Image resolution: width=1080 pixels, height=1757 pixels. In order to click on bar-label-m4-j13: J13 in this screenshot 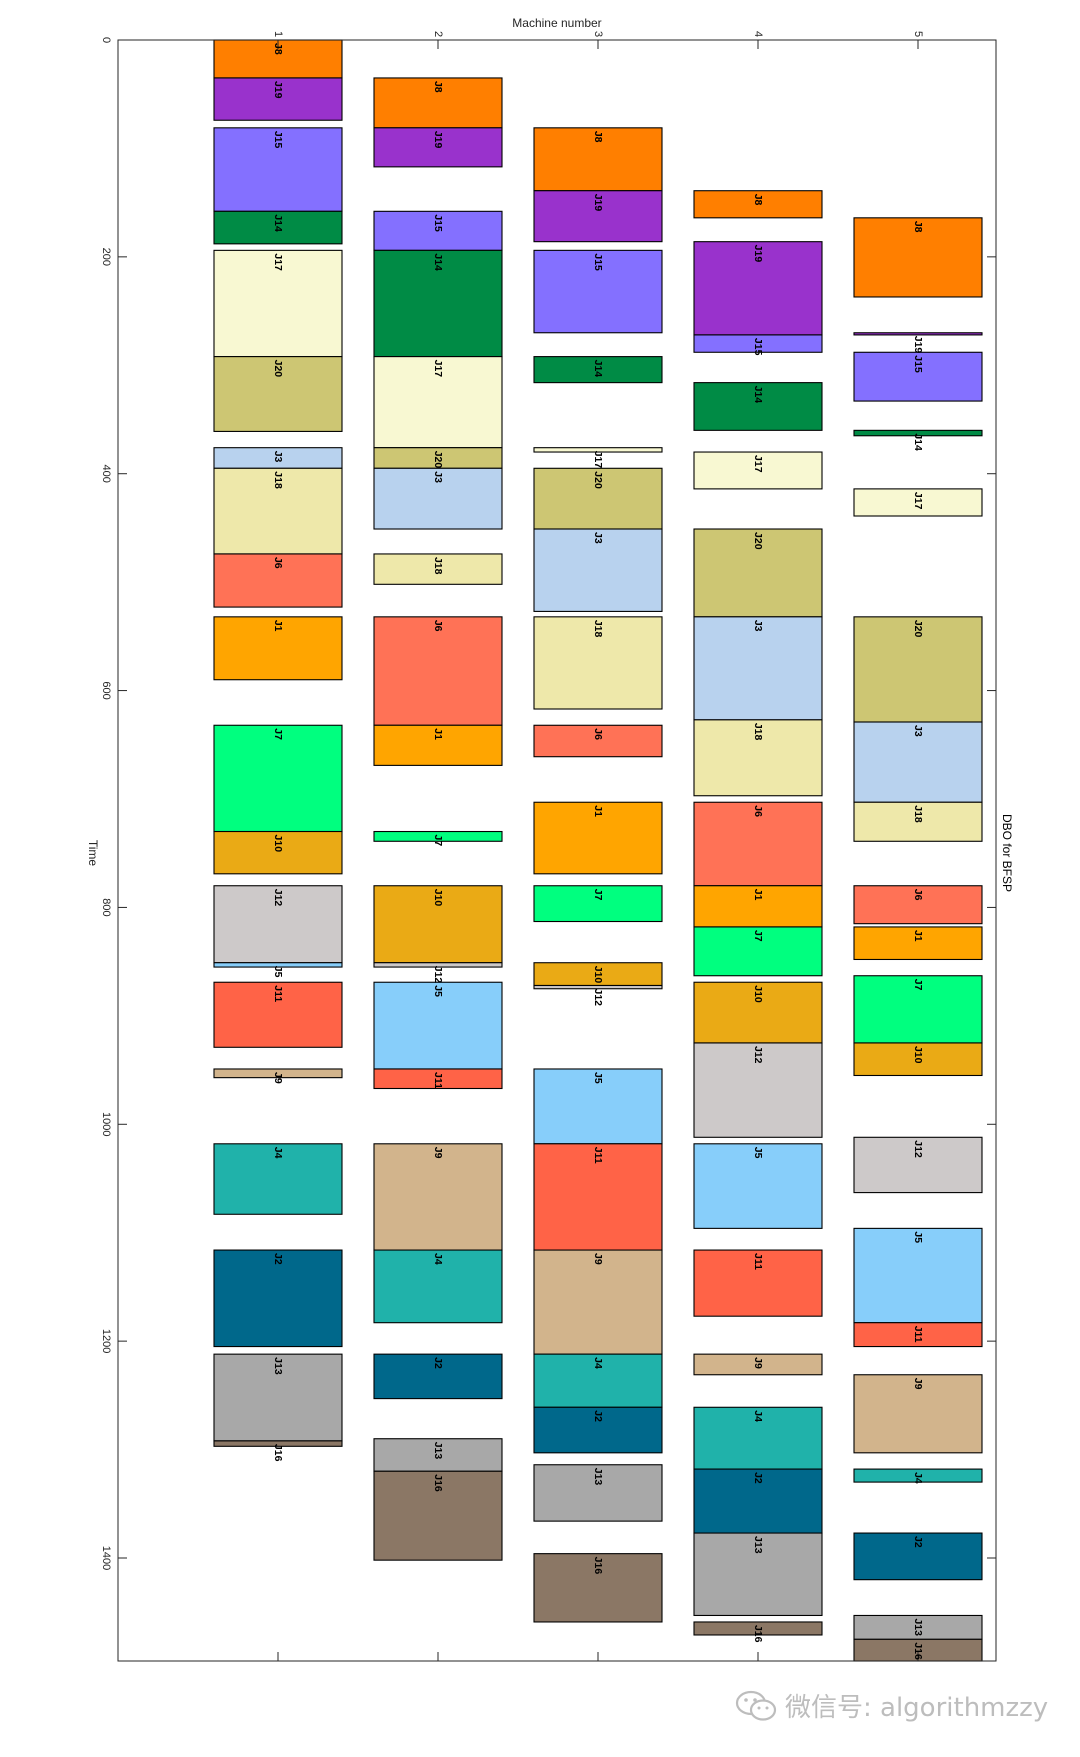, I will do `click(758, 1545)`.